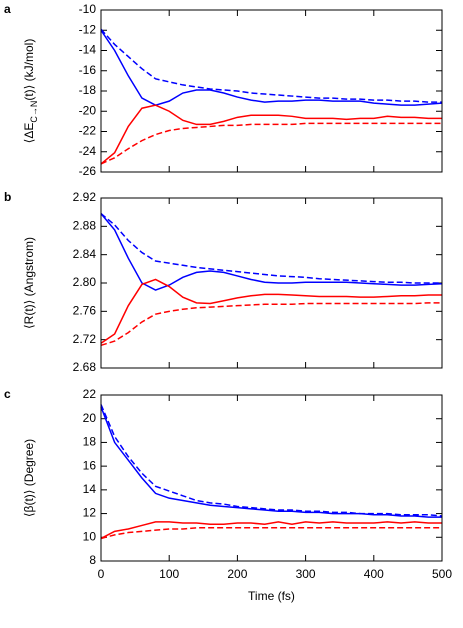  I want to click on panel-label: c, so click(7, 394).